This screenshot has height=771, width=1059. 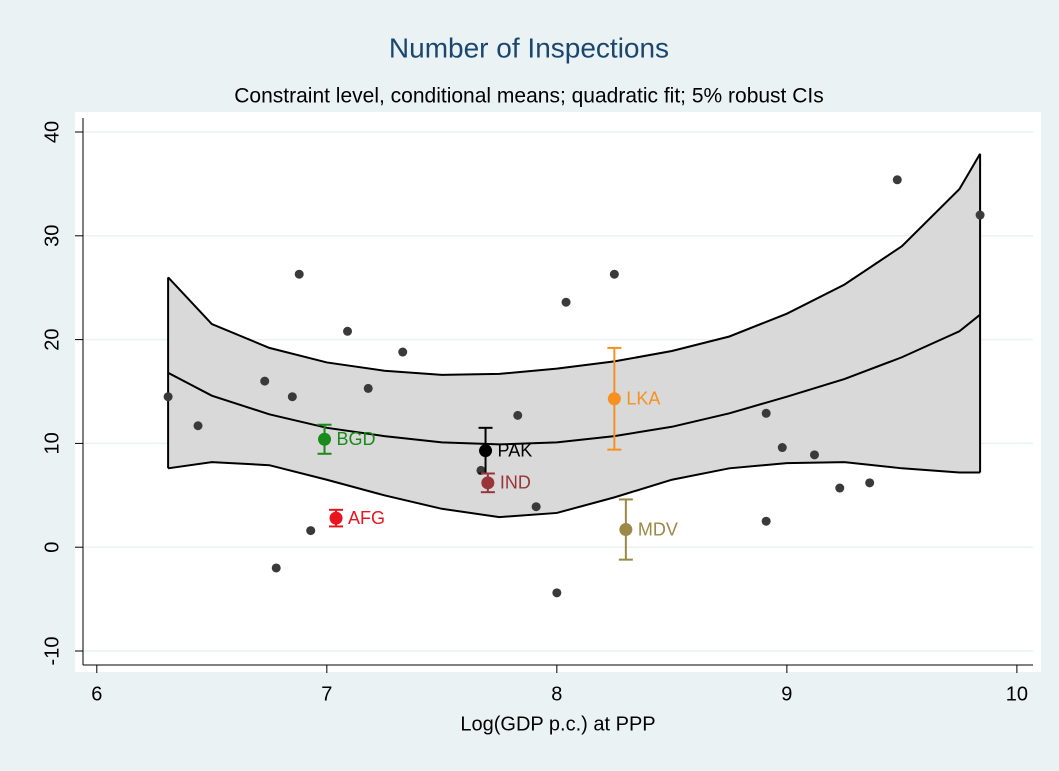 What do you see at coordinates (574, 490) in the screenshot?
I see `ci-lower` at bounding box center [574, 490].